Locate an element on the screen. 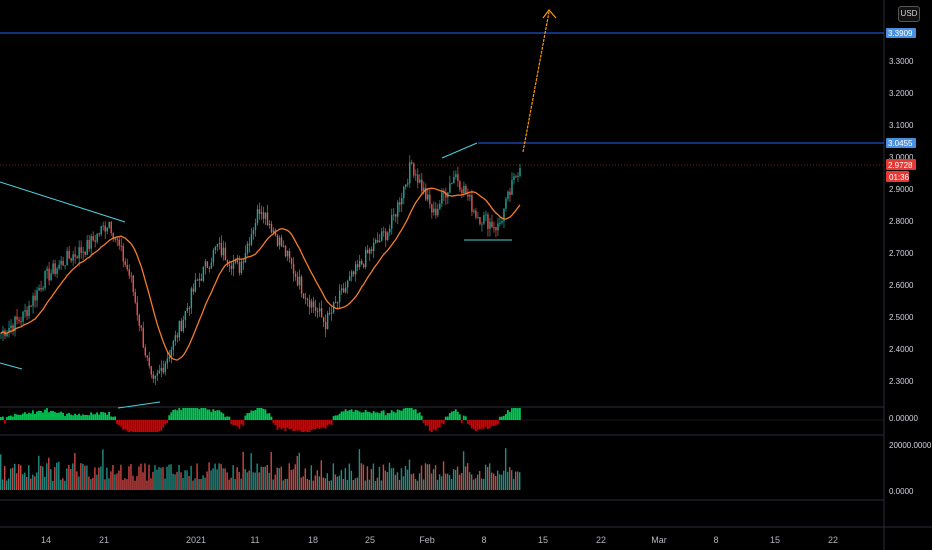 This screenshot has width=932, height=550. price-tick-label: 3.2000 is located at coordinates (901, 93).